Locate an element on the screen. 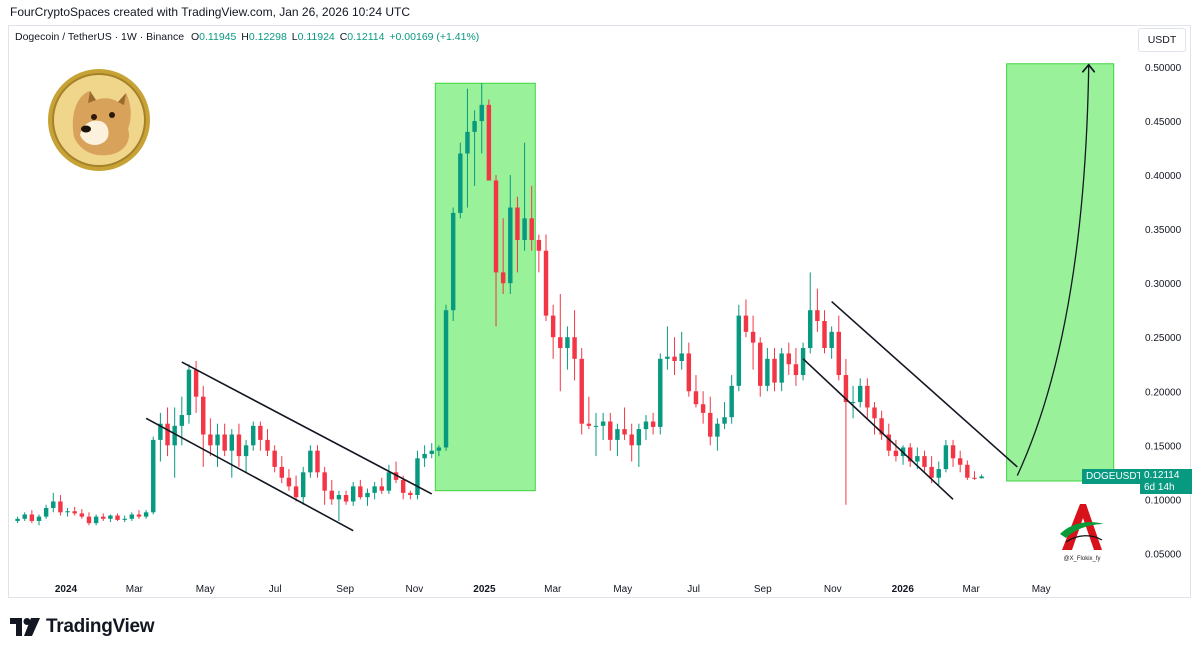  tradingview-footer: TradingView is located at coordinates (82, 627).